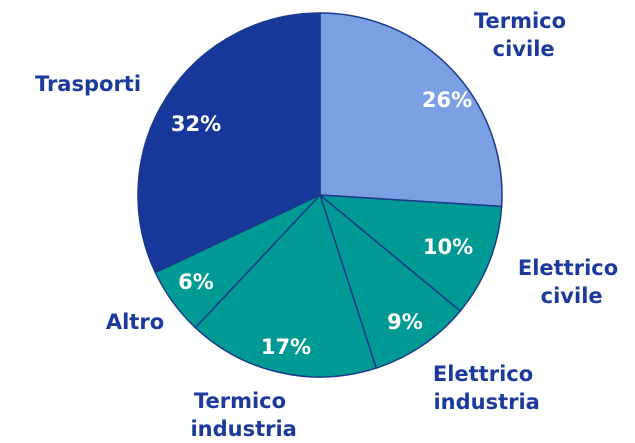  Describe the element at coordinates (520, 35) in the screenshot. I see `slice-label: Termico civile` at that location.